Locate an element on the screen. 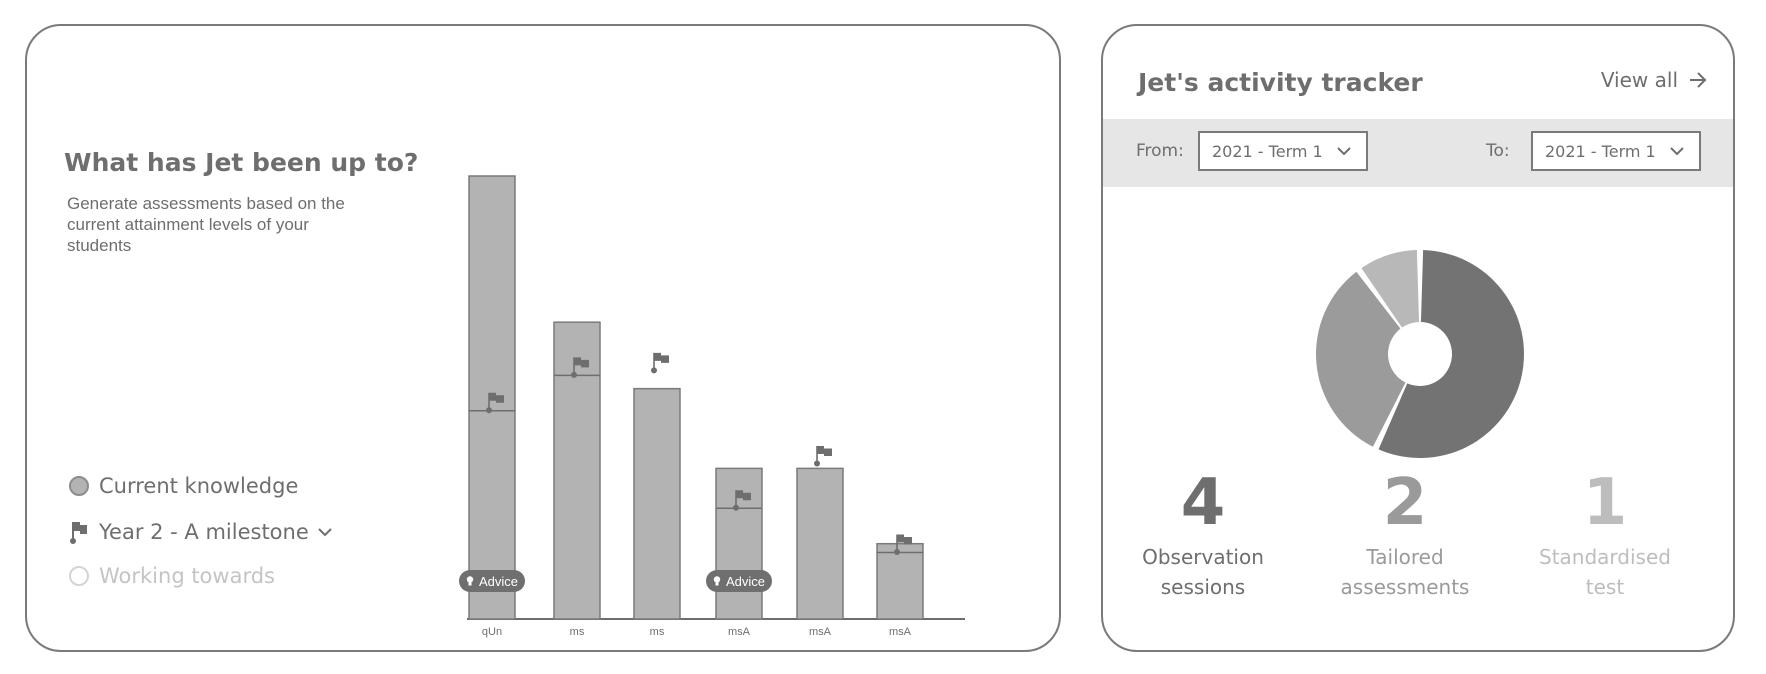  stat-standardised-value: 1 is located at coordinates (1605, 503).